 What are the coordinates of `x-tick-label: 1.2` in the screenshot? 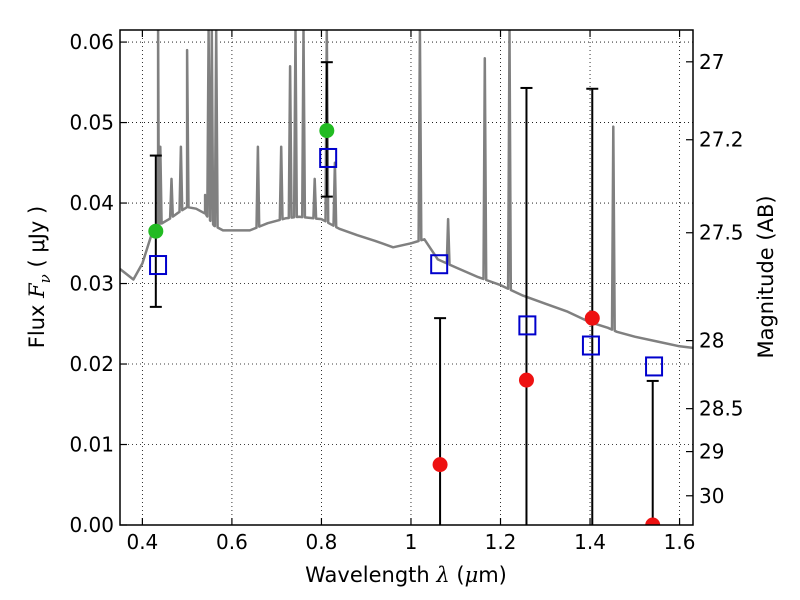 It's located at (501, 542).